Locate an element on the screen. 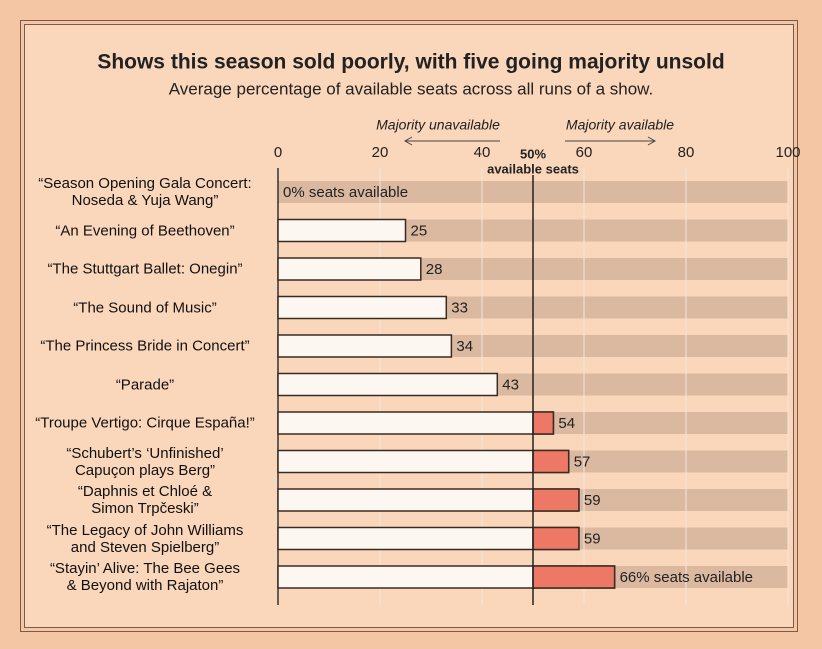 The height and width of the screenshot is (649, 822). category-label: “The Princess Bride in Concert” is located at coordinates (145, 346).